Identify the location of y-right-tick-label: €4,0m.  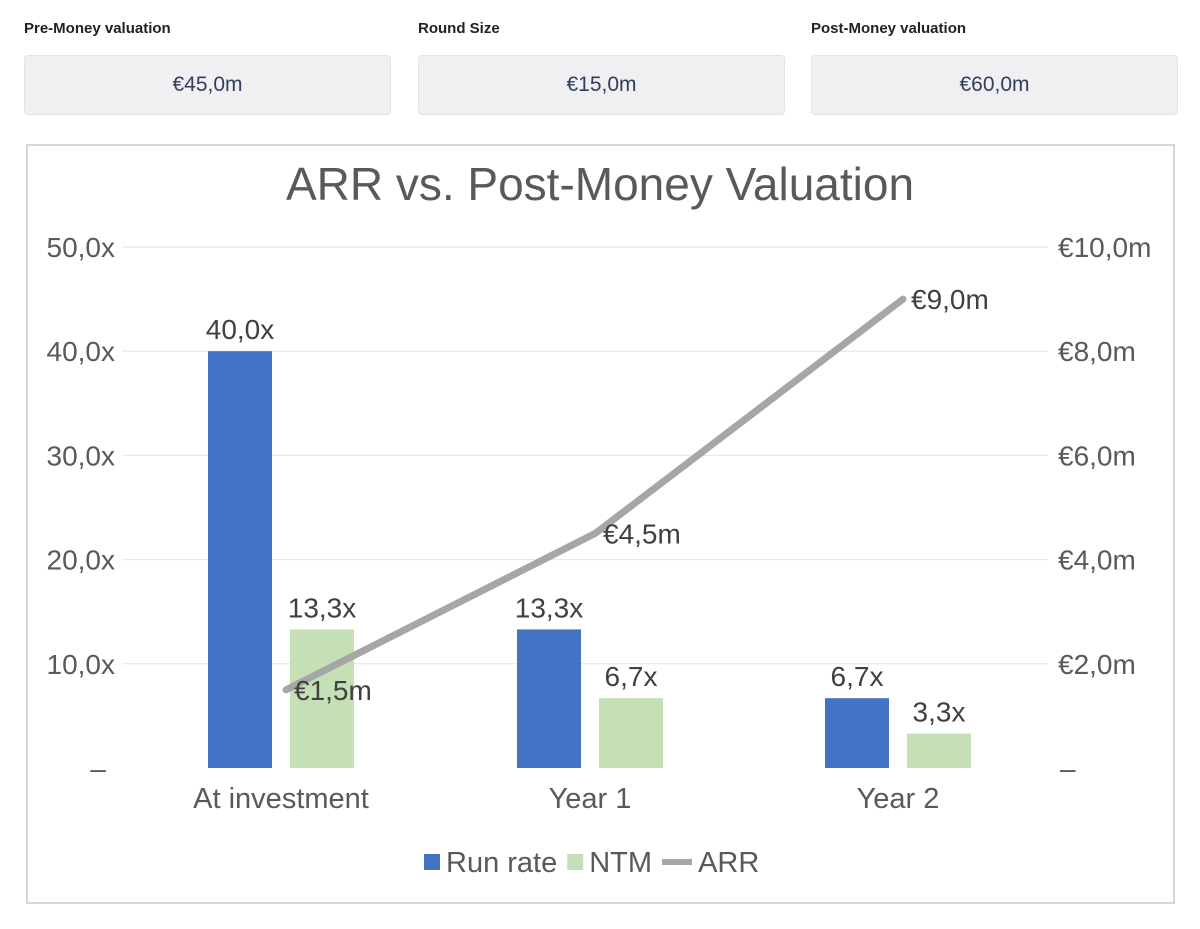
(1097, 560).